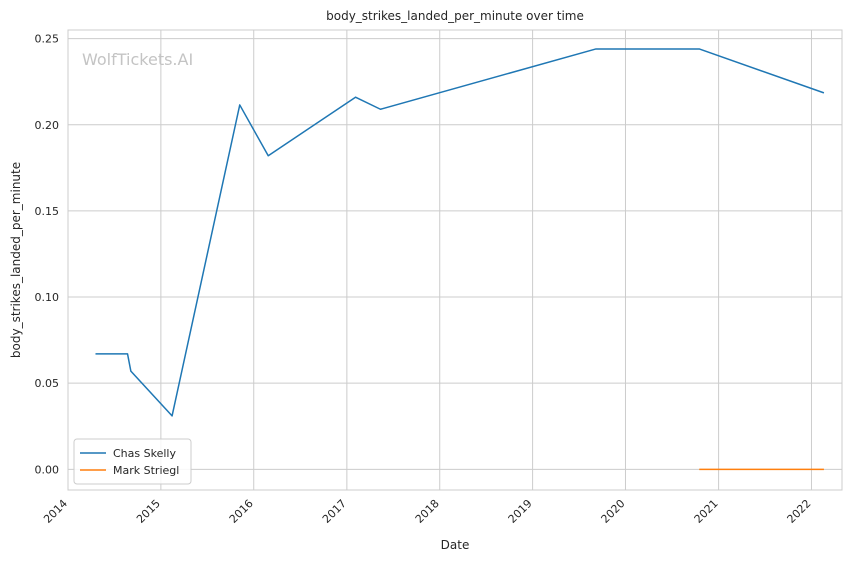 The height and width of the screenshot is (561, 852). Describe the element at coordinates (137, 59) in the screenshot. I see `watermark: WolfTickets.AI` at that location.